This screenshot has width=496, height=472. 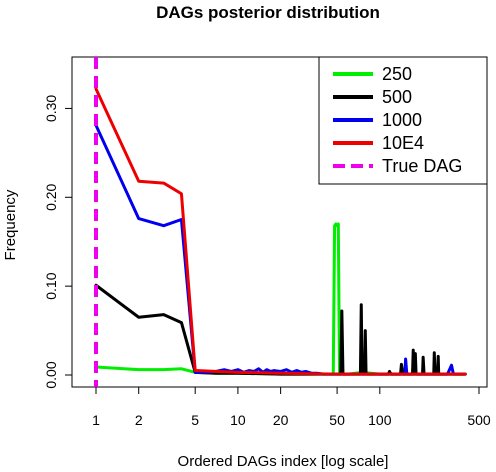 I want to click on x-tick-label: 10, so click(x=238, y=420).